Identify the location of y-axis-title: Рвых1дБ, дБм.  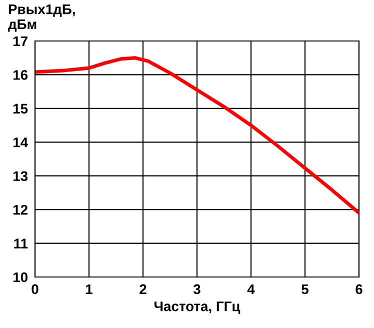
(41, 18).